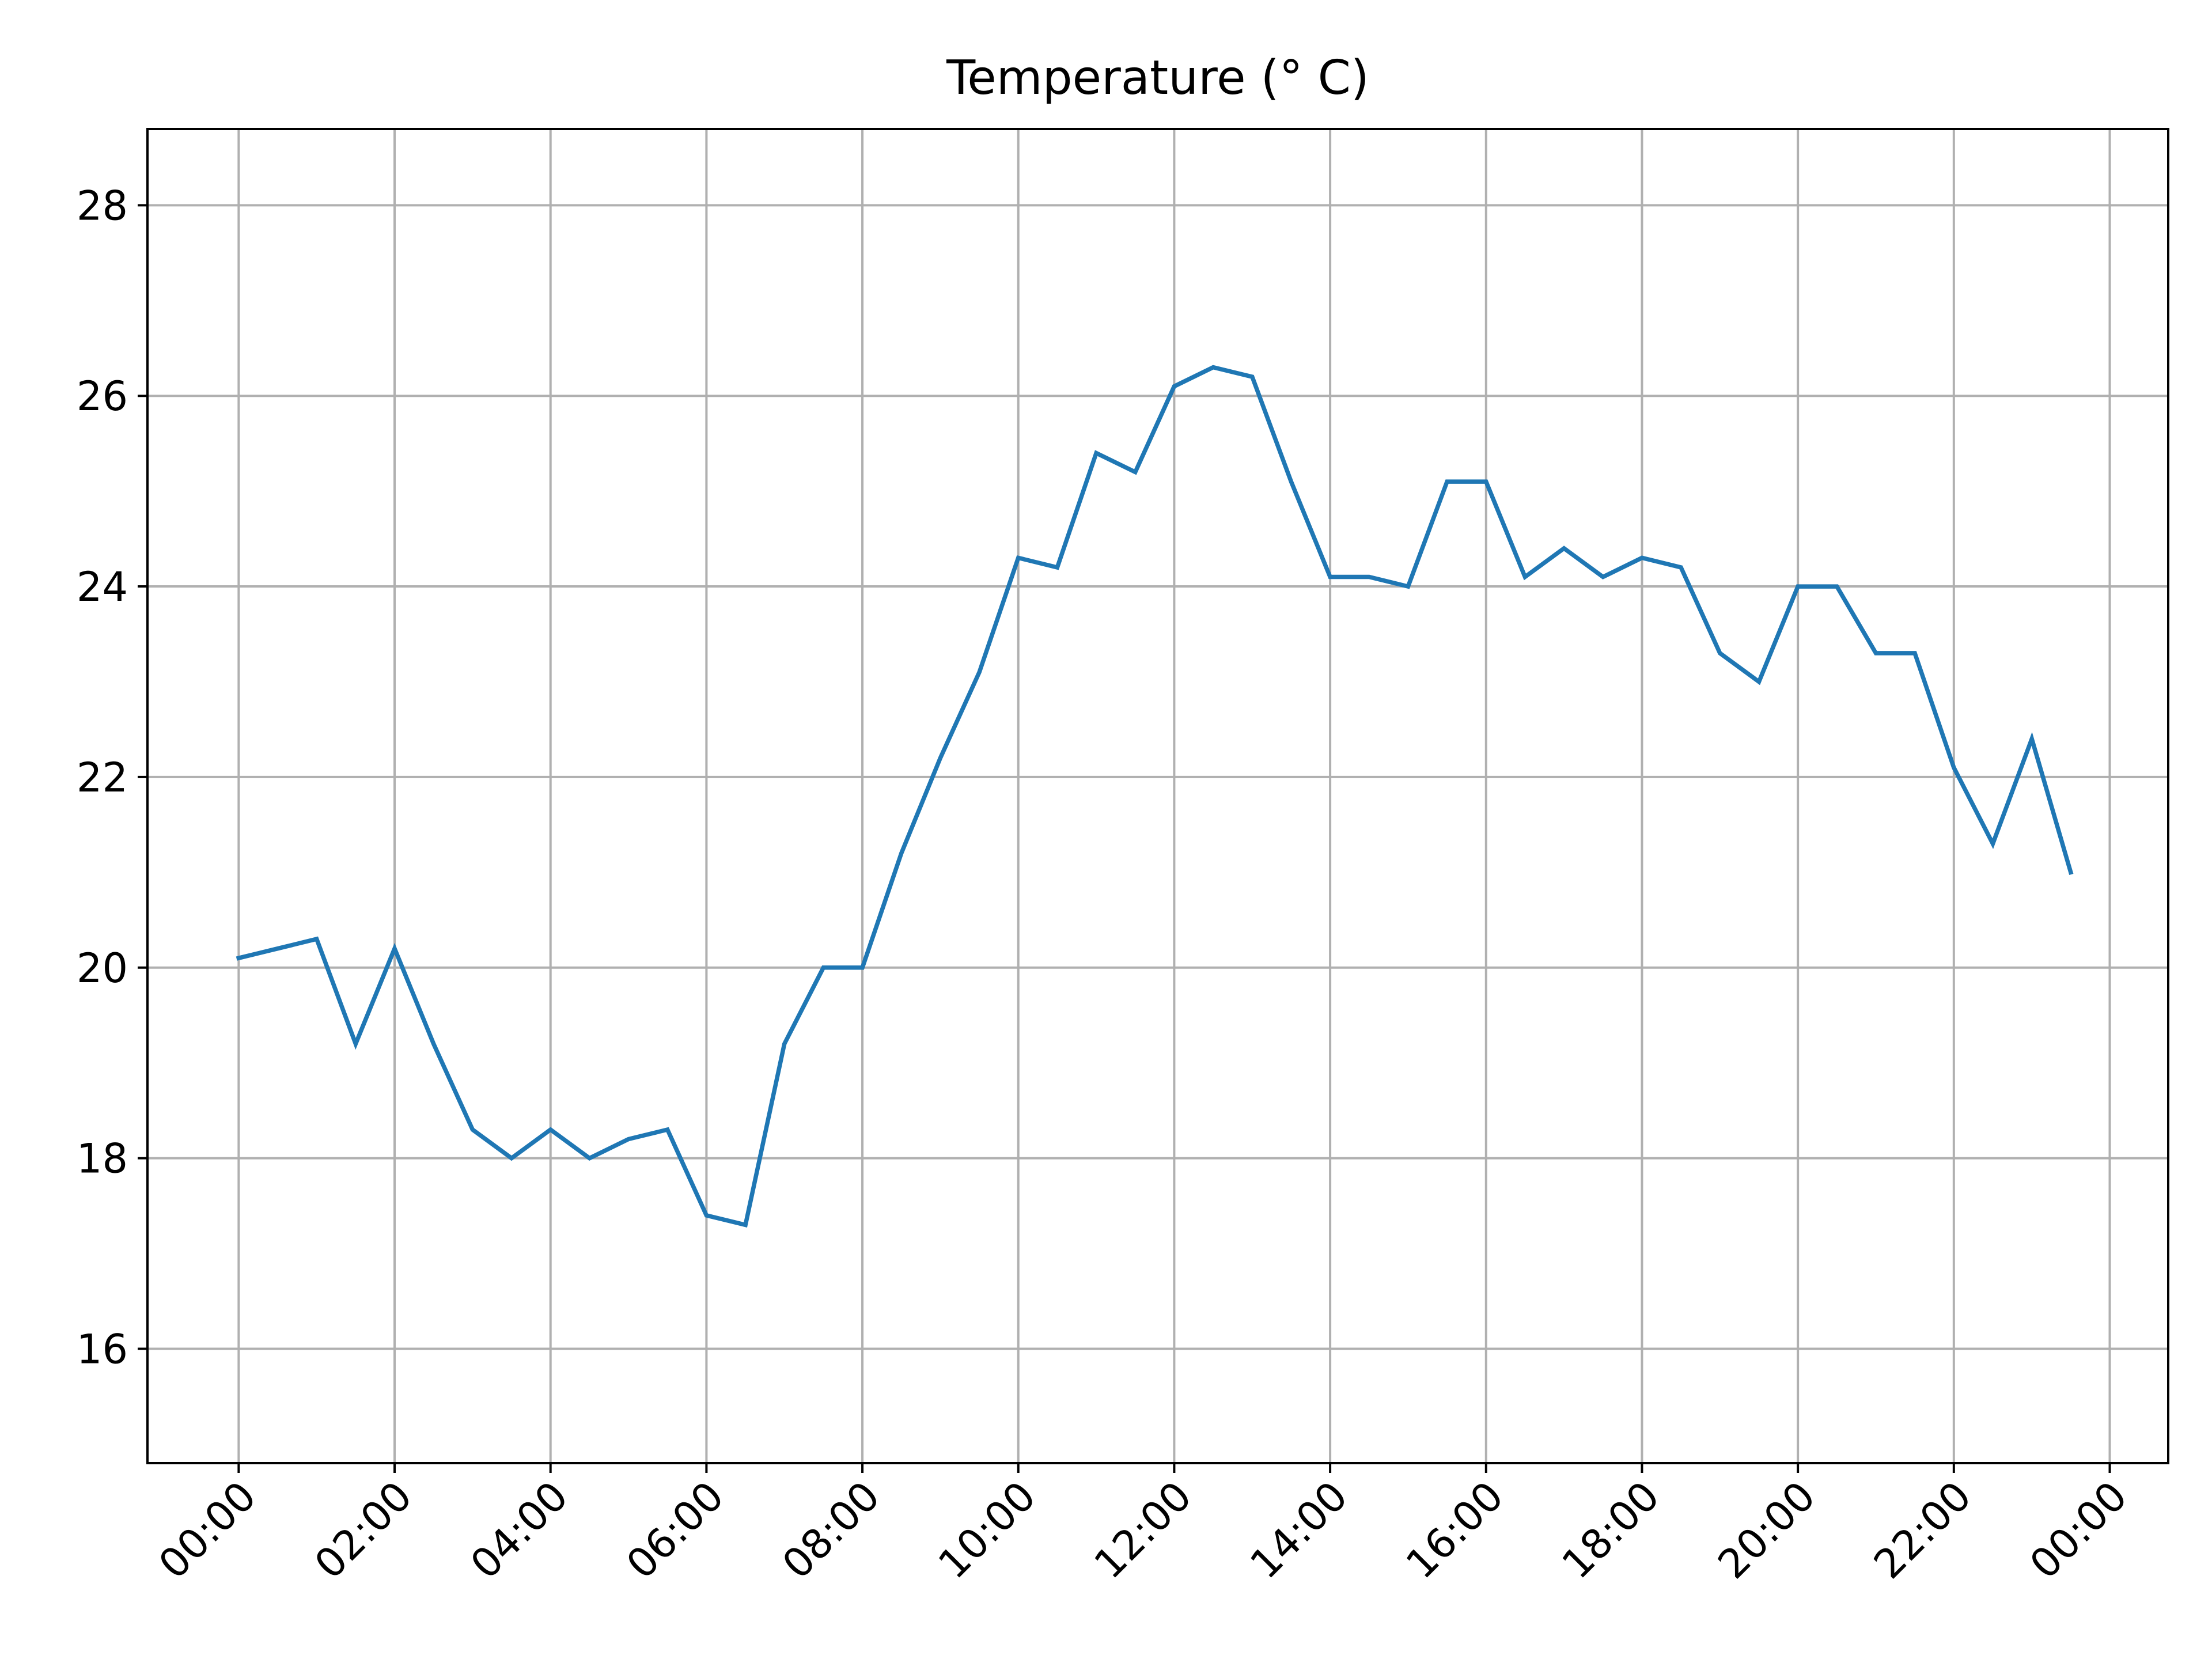 This screenshot has width=2212, height=1659. Describe the element at coordinates (675, 1530) in the screenshot. I see `x-tick-label: 06:00` at that location.